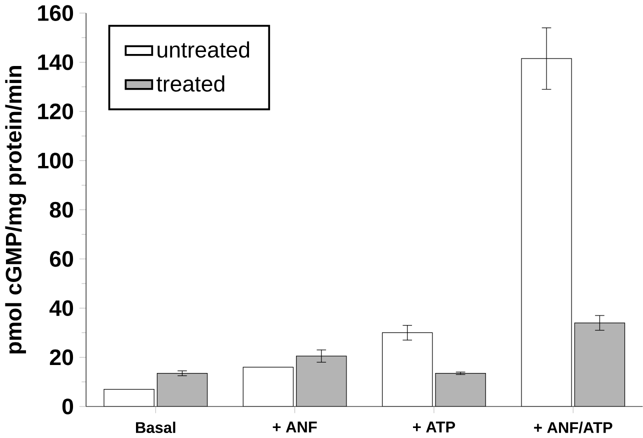 This screenshot has width=643, height=438. Describe the element at coordinates (68, 406) in the screenshot. I see `y-tick-label: 0` at that location.